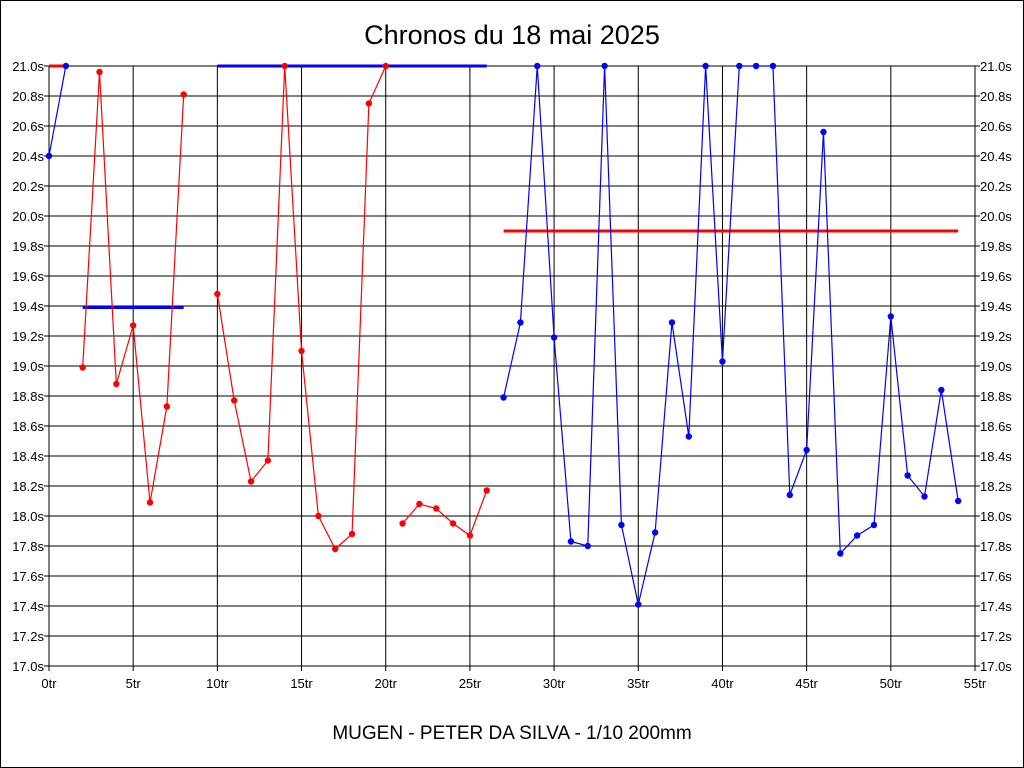  Describe the element at coordinates (512, 35) in the screenshot. I see `chart-title: Chronos du 18 mai 2025` at that location.